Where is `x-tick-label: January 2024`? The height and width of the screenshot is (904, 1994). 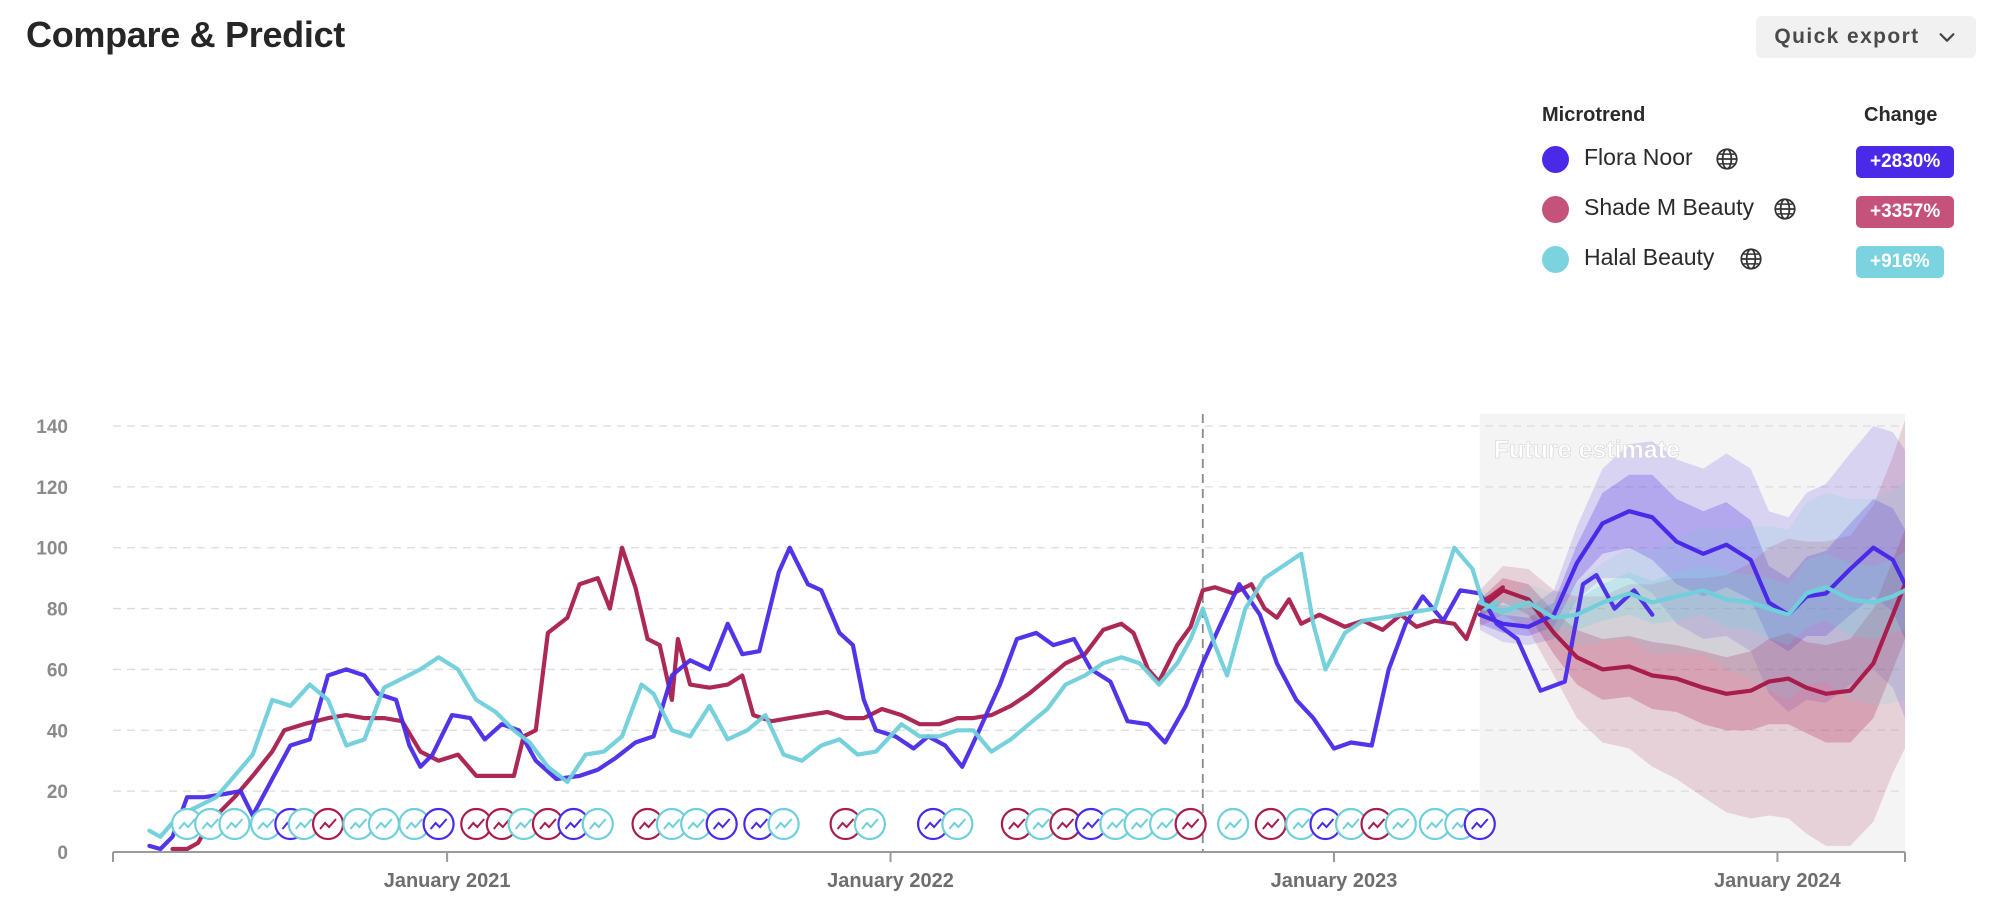
x-tick-label: January 2024 is located at coordinates (1778, 881).